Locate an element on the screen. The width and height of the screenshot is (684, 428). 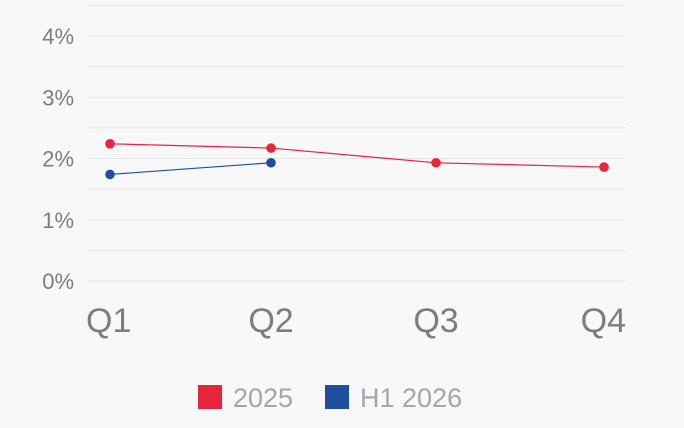
y-tick-label: 1% is located at coordinates (58, 220).